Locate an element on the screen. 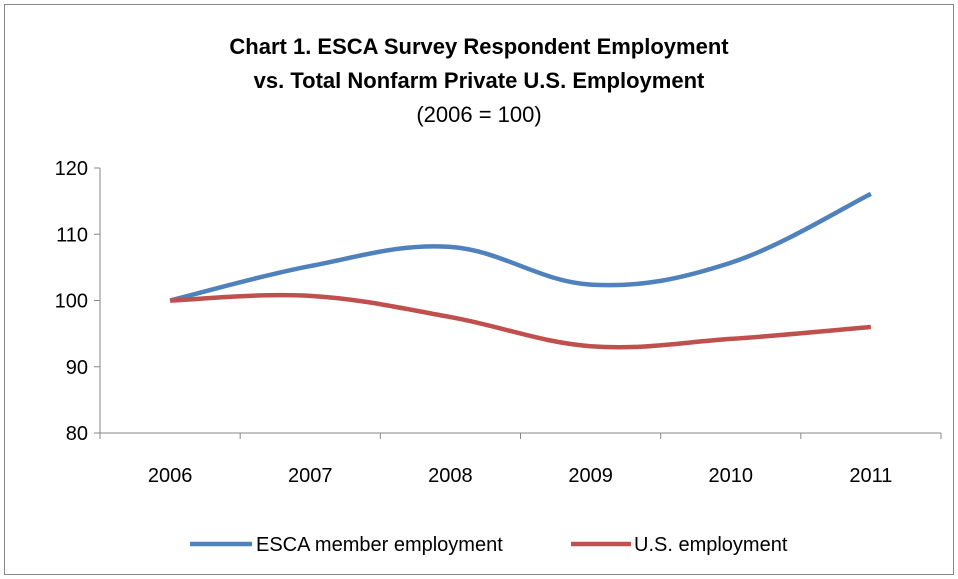 The width and height of the screenshot is (958, 579). x-tick-label: 2010 is located at coordinates (731, 476).